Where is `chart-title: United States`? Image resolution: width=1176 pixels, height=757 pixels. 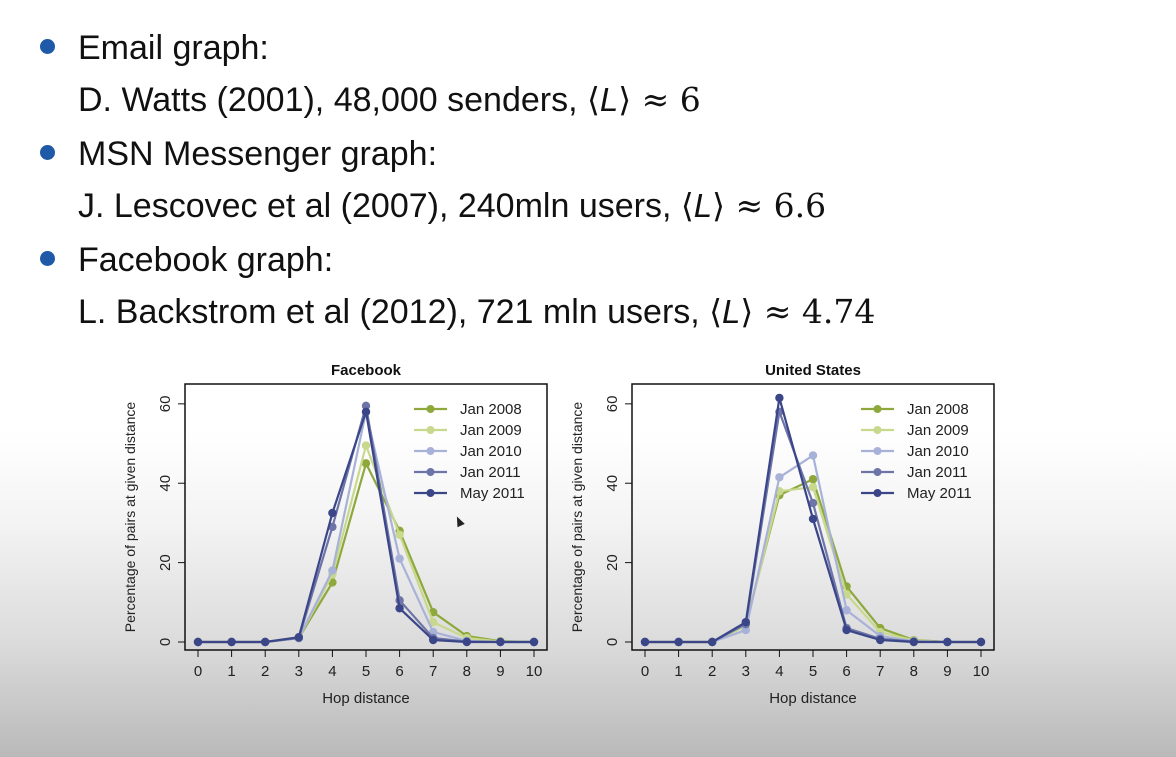
chart-title: United States is located at coordinates (813, 370).